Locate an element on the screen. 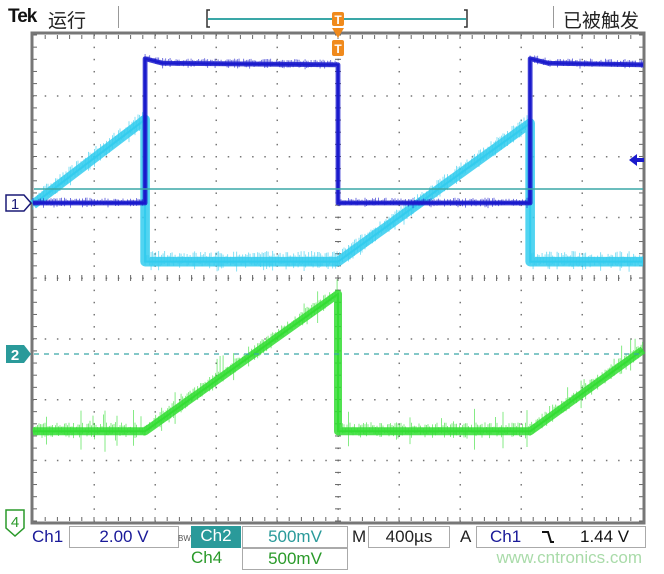  ch2-label: Ch2 is located at coordinates (216, 537).